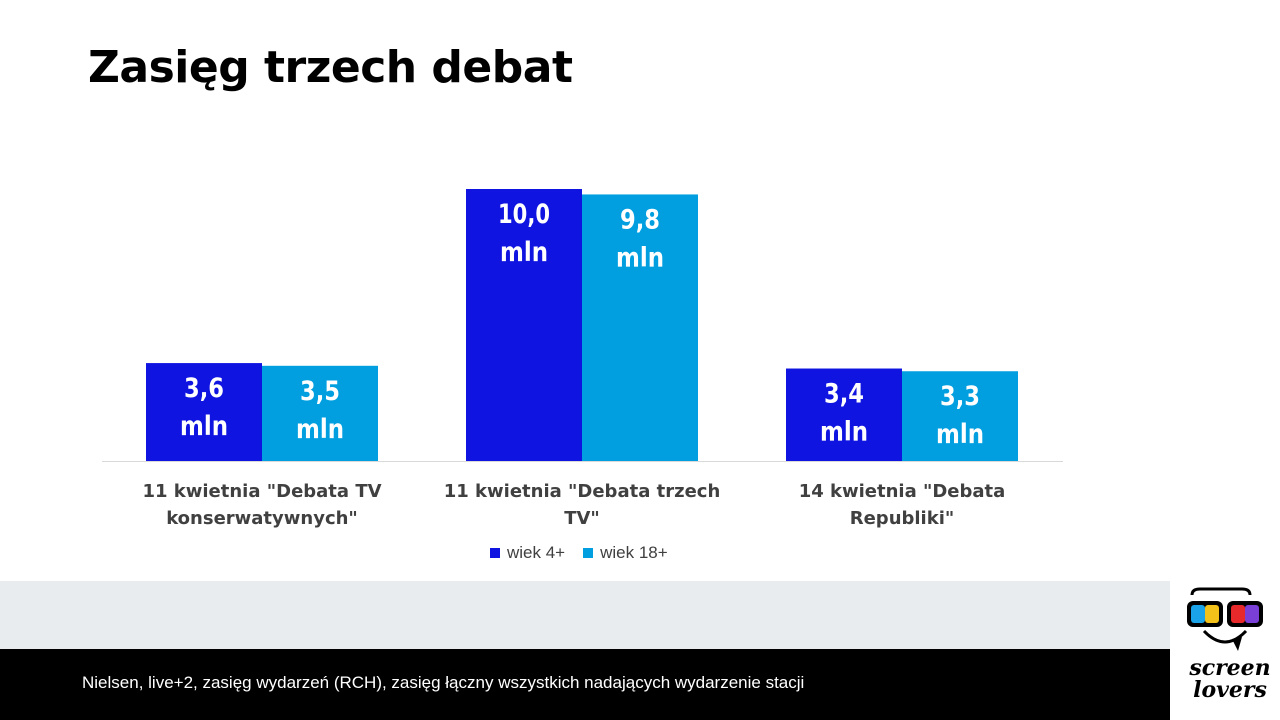 The width and height of the screenshot is (1280, 720). What do you see at coordinates (902, 505) in the screenshot?
I see `category-label-3: 14 kwietnia "Debata Republiki"` at bounding box center [902, 505].